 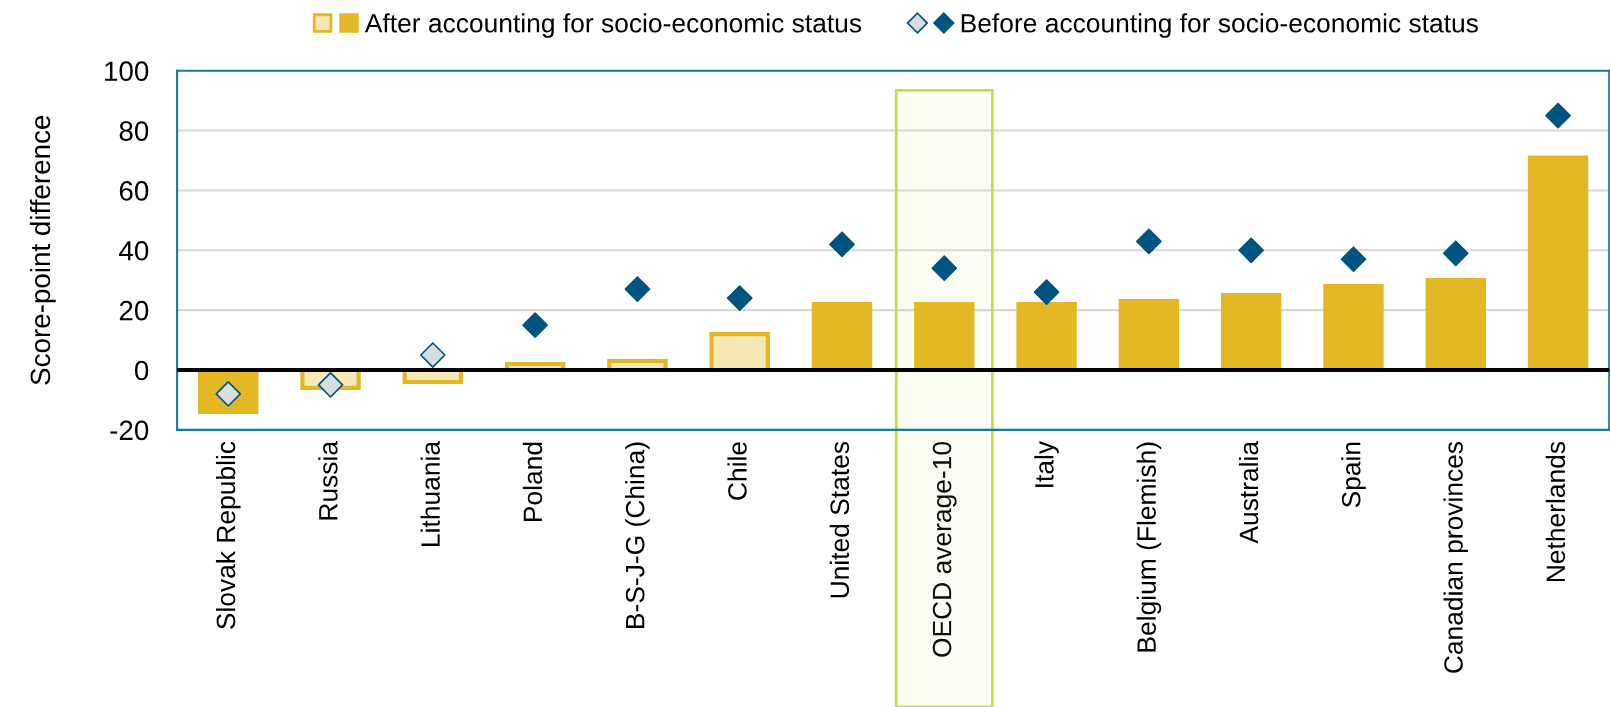 What do you see at coordinates (134, 250) in the screenshot?
I see `y-tick-label: 40` at bounding box center [134, 250].